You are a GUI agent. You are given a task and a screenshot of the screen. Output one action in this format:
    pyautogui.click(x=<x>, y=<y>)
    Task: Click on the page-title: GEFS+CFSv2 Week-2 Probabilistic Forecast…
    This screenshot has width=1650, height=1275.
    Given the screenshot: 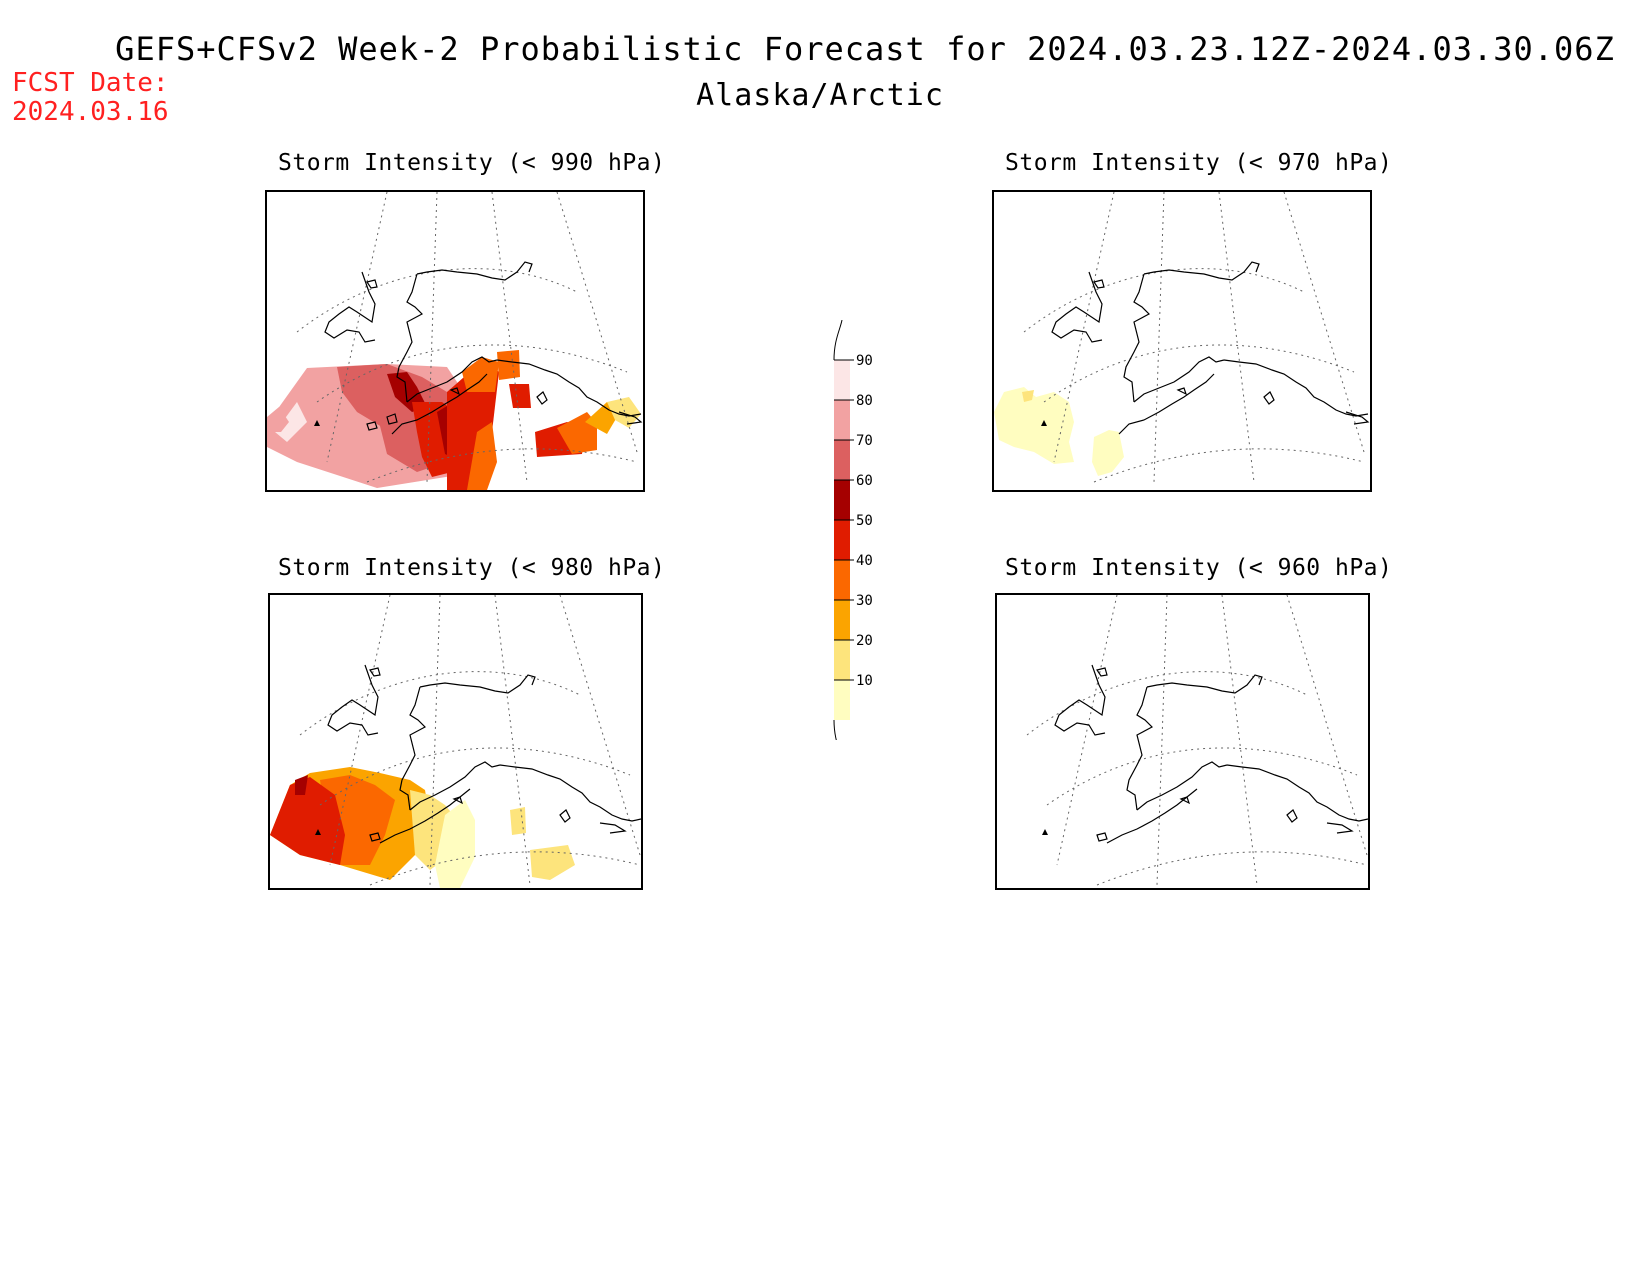 What is the action you would take?
    pyautogui.click(x=865, y=49)
    